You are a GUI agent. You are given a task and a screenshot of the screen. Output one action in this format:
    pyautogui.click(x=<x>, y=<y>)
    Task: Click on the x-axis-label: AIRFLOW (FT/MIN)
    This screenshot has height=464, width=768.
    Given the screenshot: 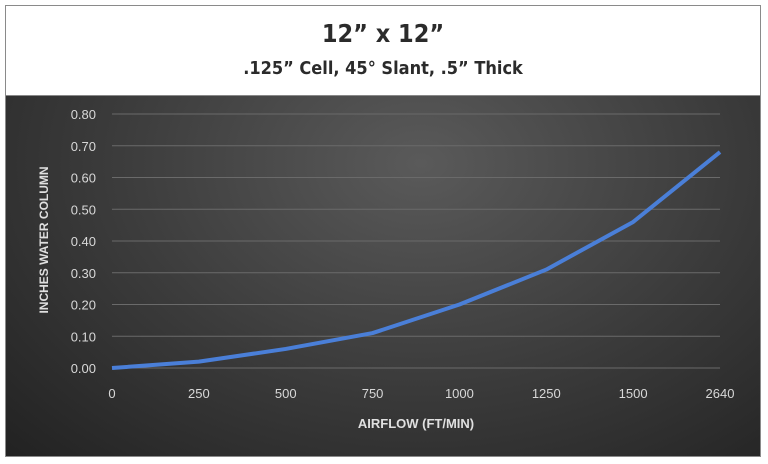 What is the action you would take?
    pyautogui.click(x=416, y=423)
    